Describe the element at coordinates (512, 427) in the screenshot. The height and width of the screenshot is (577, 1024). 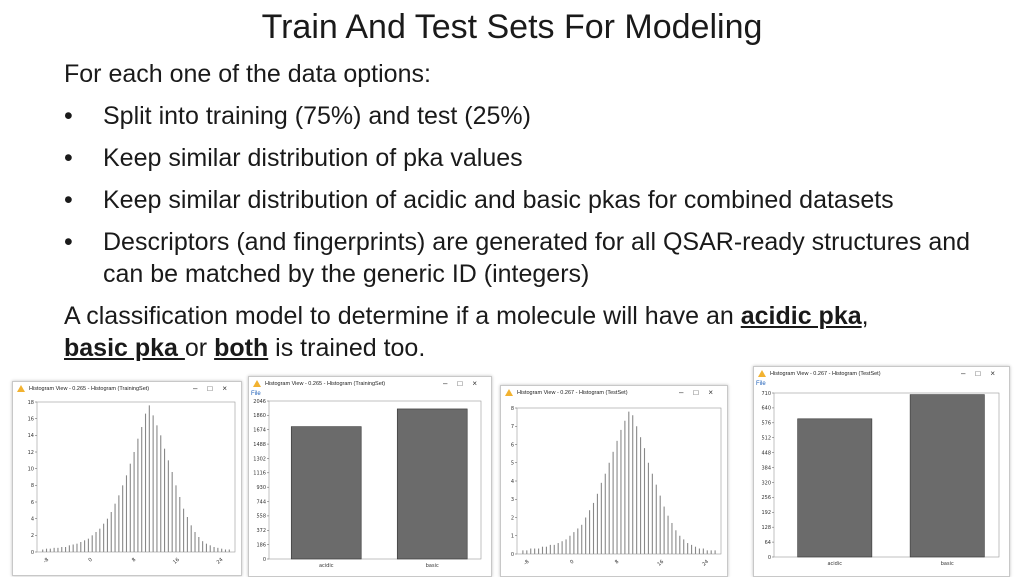
I see `y-tick-label: 7` at that location.